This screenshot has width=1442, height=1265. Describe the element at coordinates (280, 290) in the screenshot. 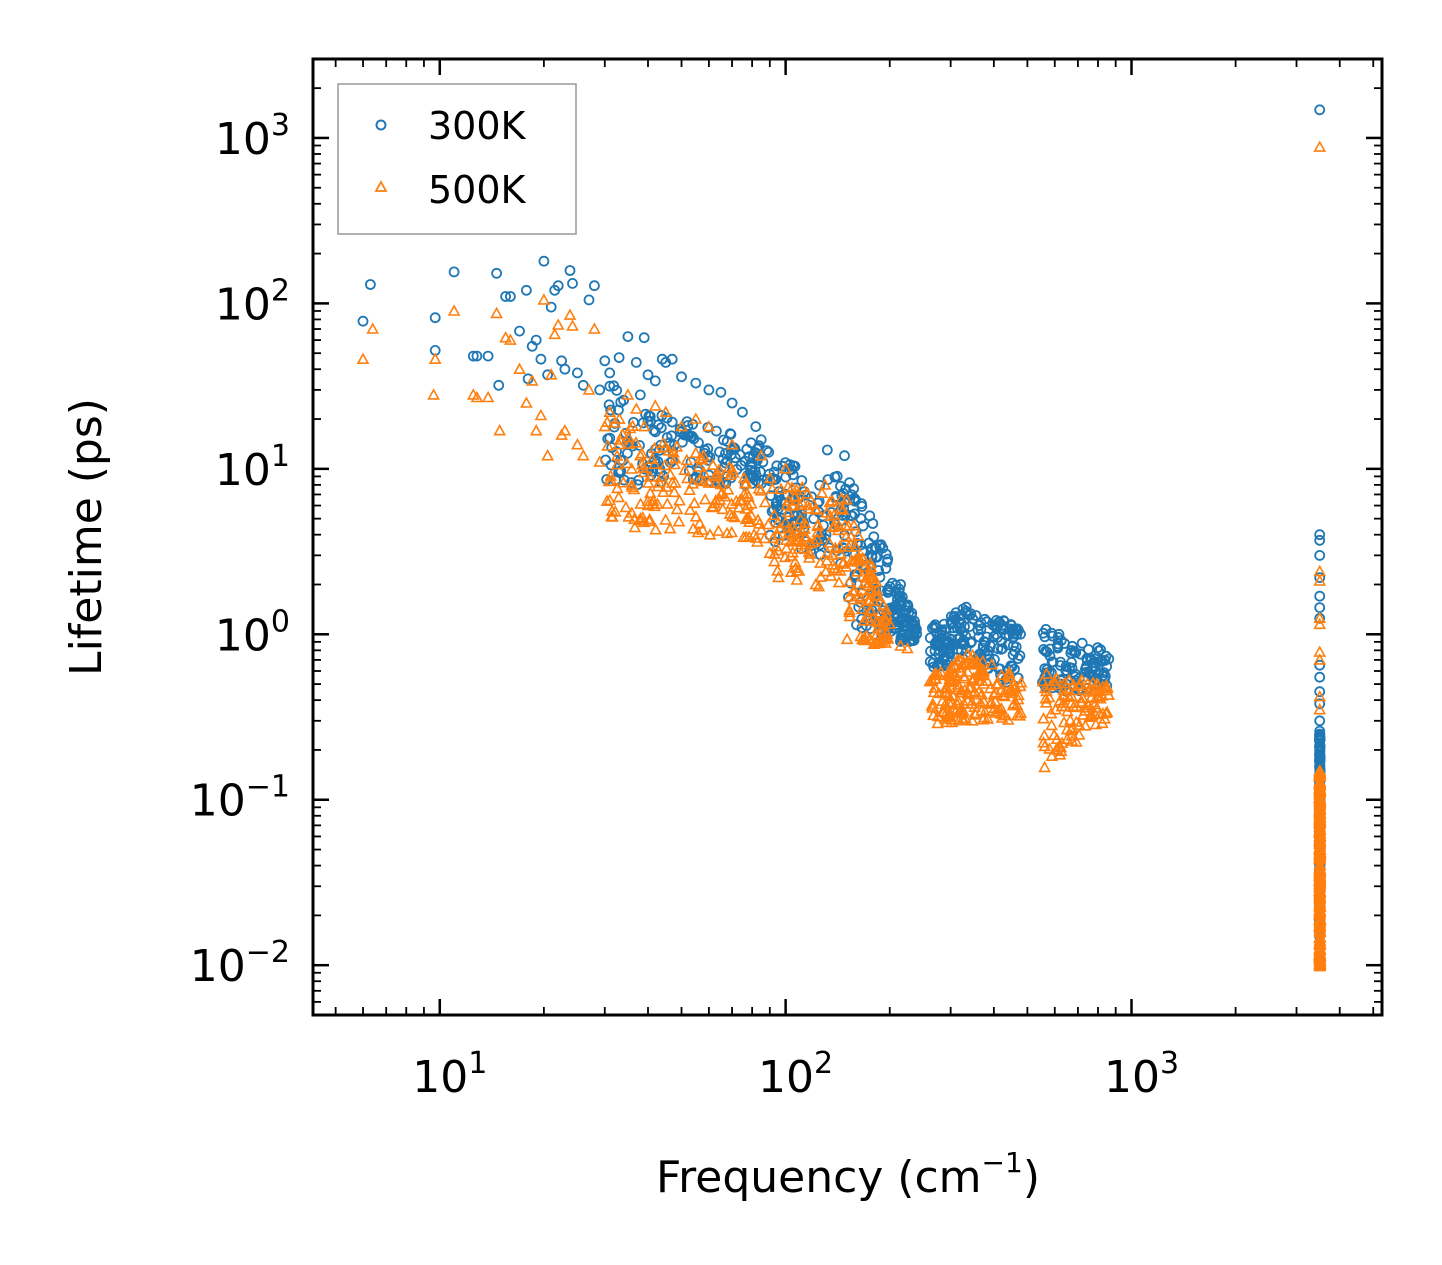

I see `y-tick-label-exponent: 2` at that location.